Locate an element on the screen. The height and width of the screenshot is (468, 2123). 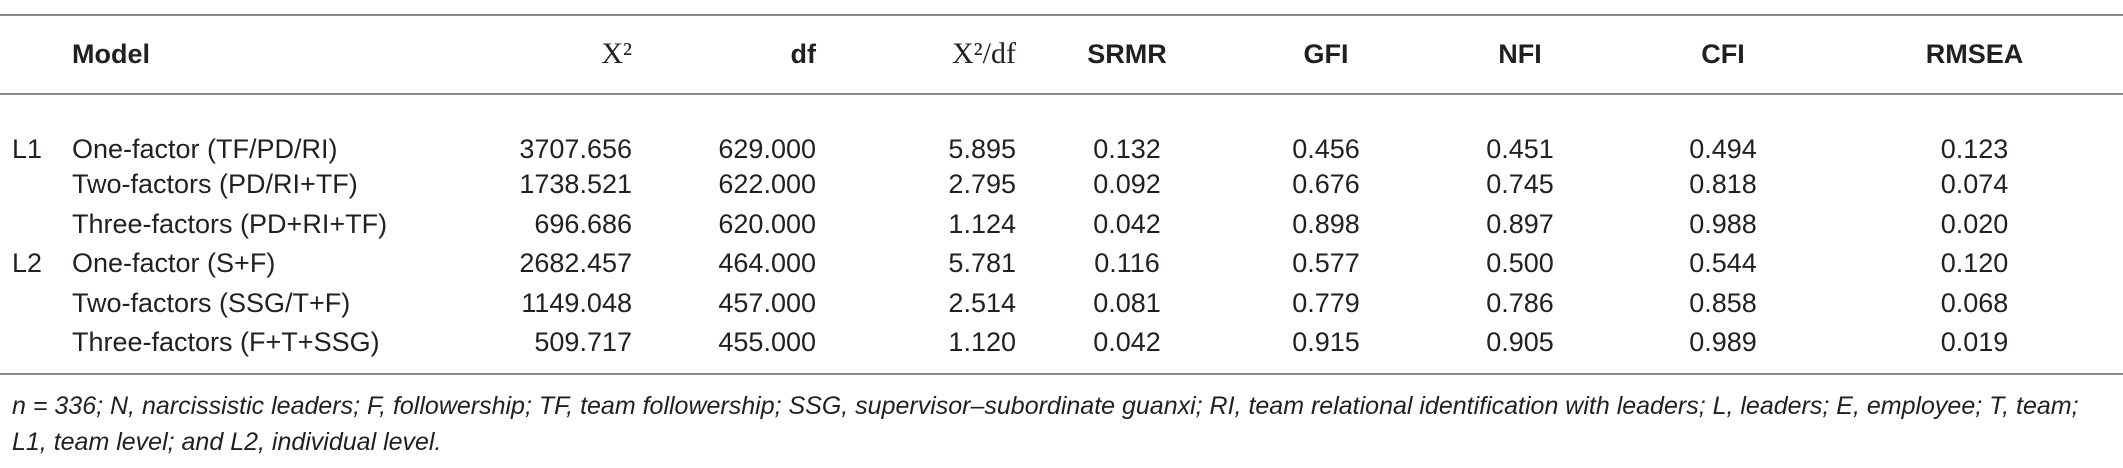
cell-model: One-factor (S+F) is located at coordinates (174, 263).